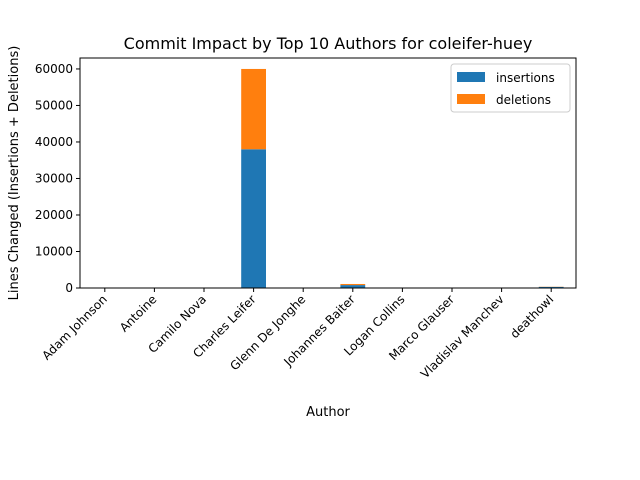  What do you see at coordinates (54, 105) in the screenshot?
I see `y-tick-label-6: 50000` at bounding box center [54, 105].